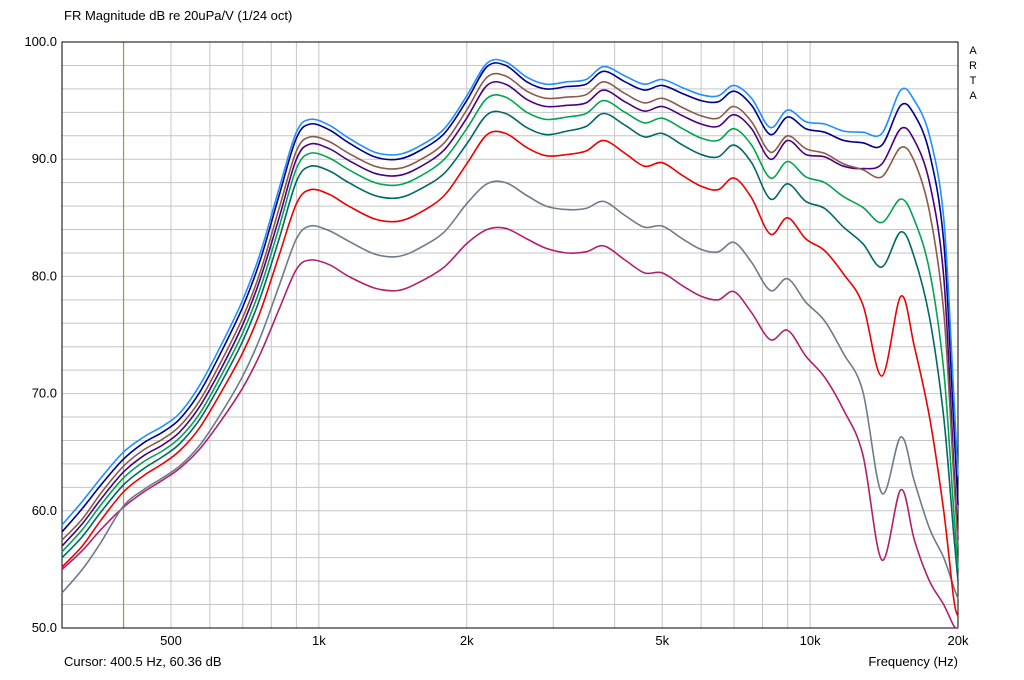 The image size is (1024, 680). I want to click on cursor-readout: Cursor: 400.5 Hz, 60.36 dB, so click(143, 661).